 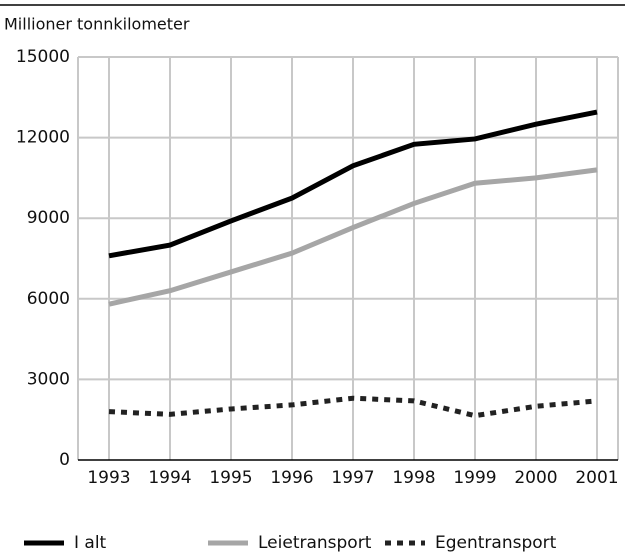 What do you see at coordinates (413, 478) in the screenshot?
I see `x-tick-label: 1998` at bounding box center [413, 478].